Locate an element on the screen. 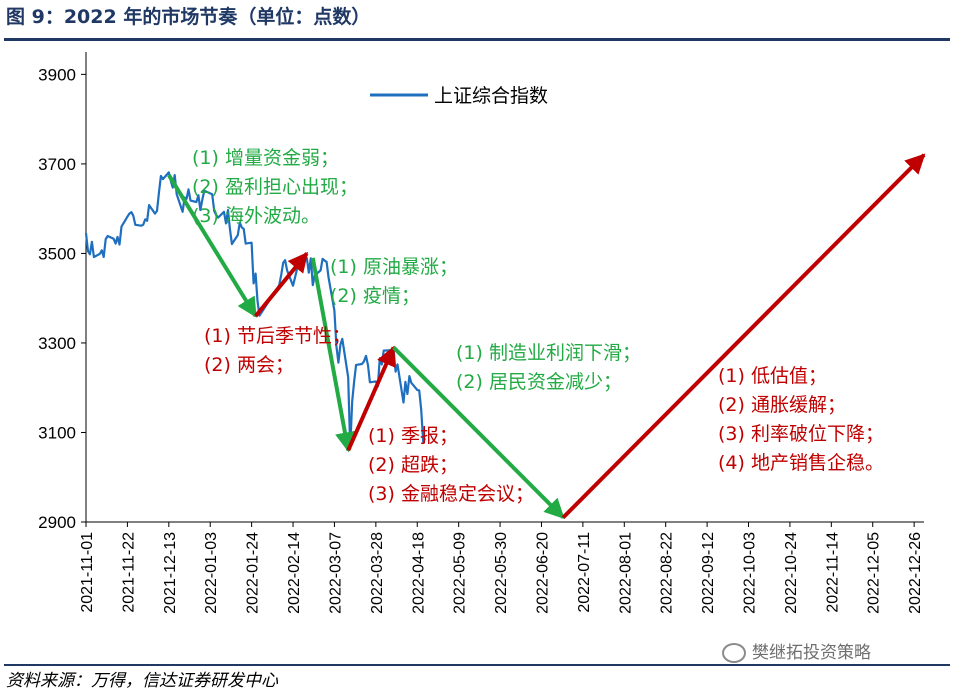 The image size is (954, 694). annotation-text: (2) 疫情； is located at coordinates (375, 296).